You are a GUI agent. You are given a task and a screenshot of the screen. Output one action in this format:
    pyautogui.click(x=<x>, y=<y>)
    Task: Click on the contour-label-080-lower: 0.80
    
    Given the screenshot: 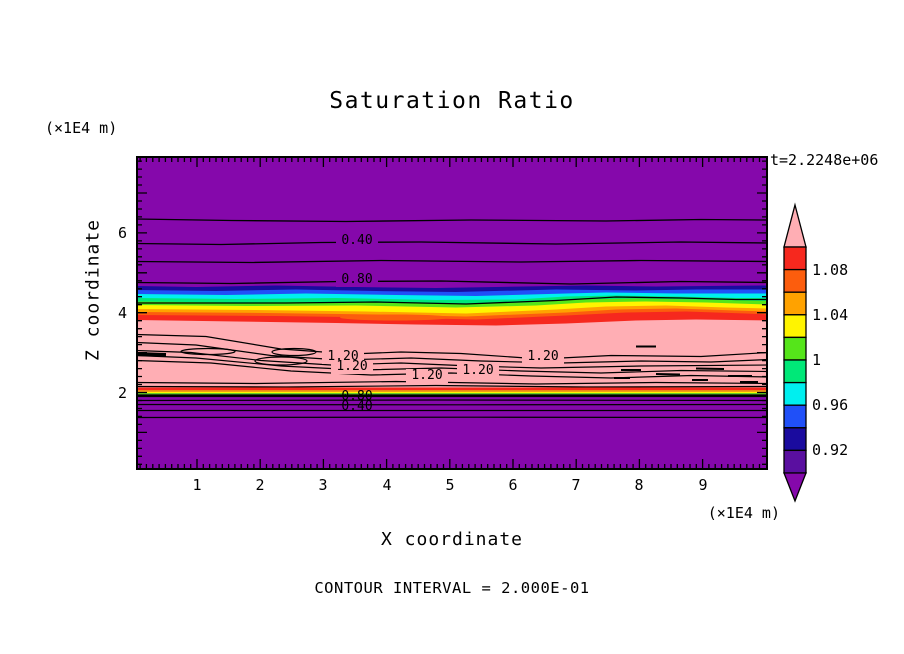 What is the action you would take?
    pyautogui.click(x=357, y=396)
    